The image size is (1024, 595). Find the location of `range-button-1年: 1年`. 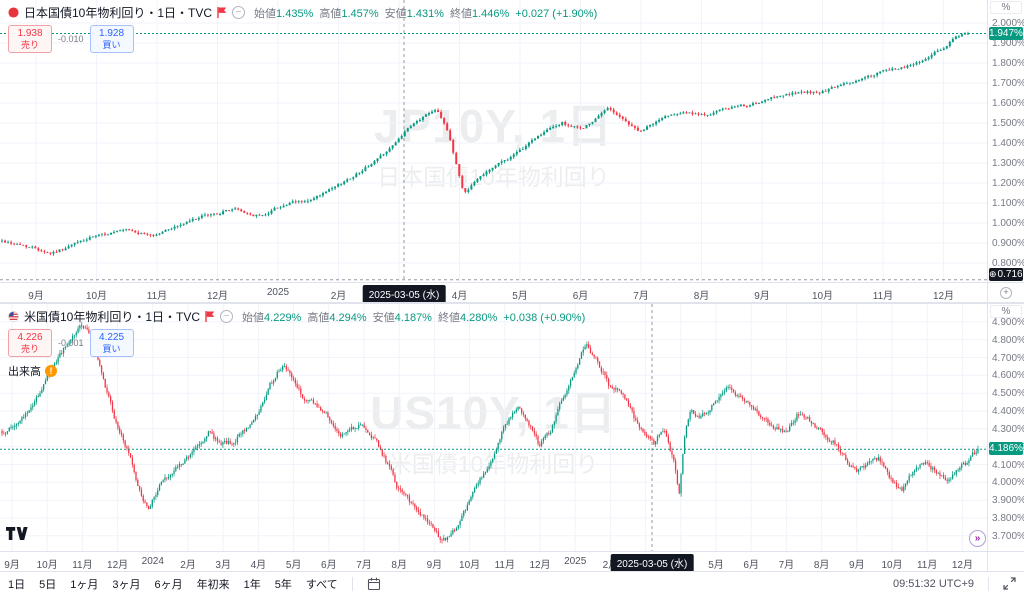

range-button-1年: 1年 is located at coordinates (252, 584).